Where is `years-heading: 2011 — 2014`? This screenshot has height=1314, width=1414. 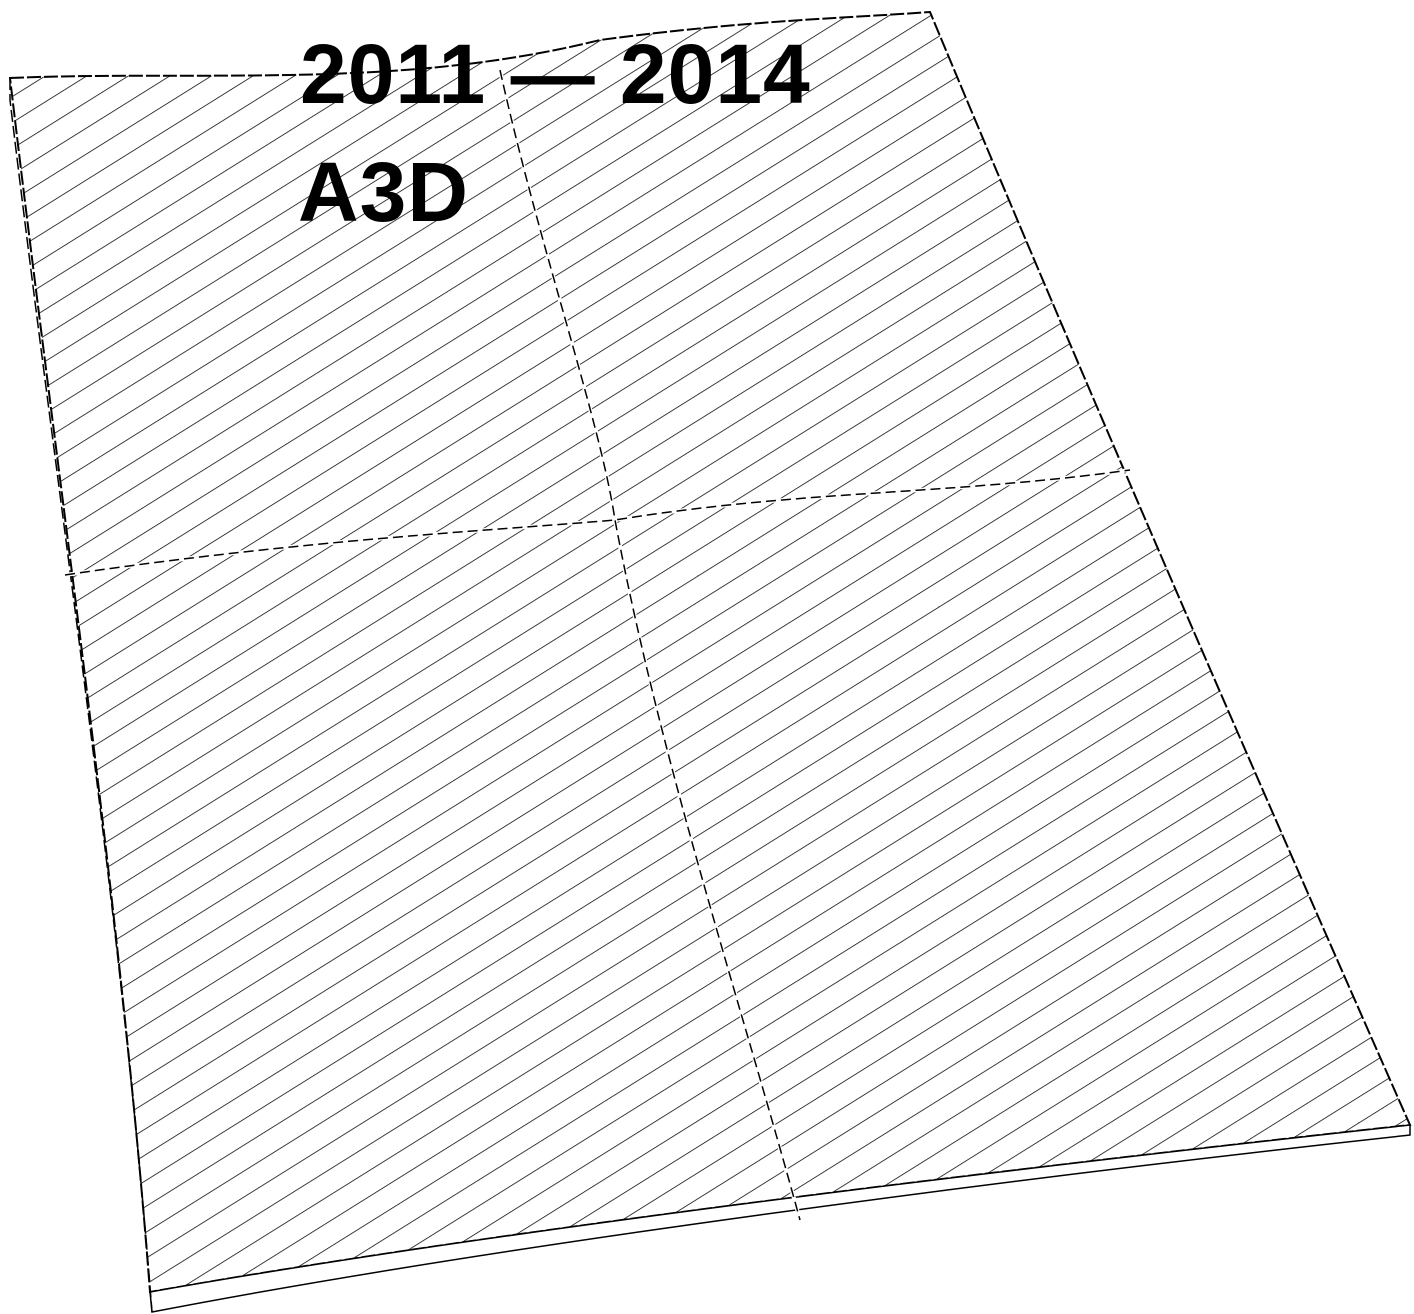
years-heading: 2011 — 2014 is located at coordinates (555, 74).